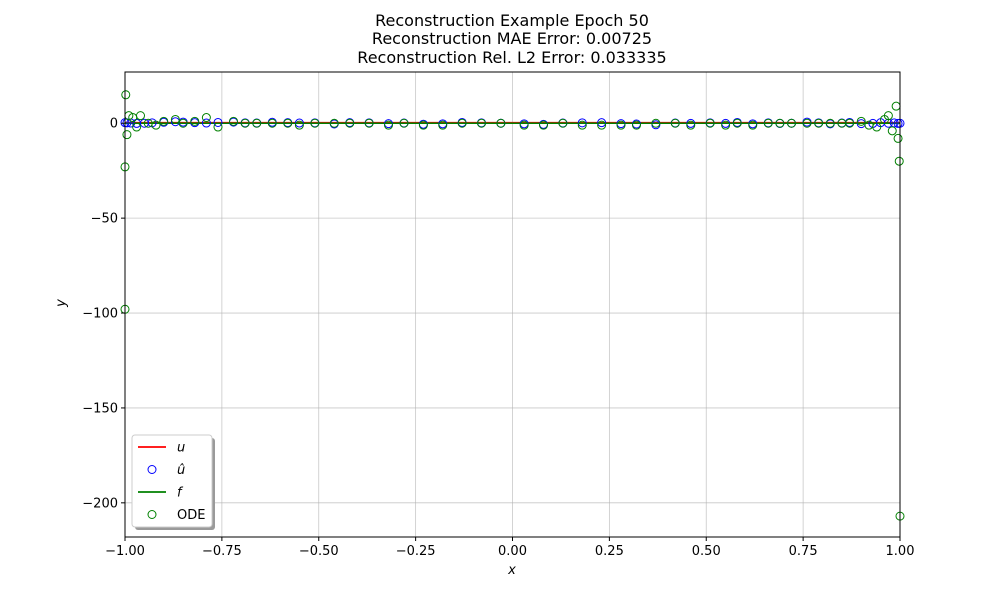  What do you see at coordinates (222, 551) in the screenshot?
I see `x-tick-label: −0.75` at bounding box center [222, 551].